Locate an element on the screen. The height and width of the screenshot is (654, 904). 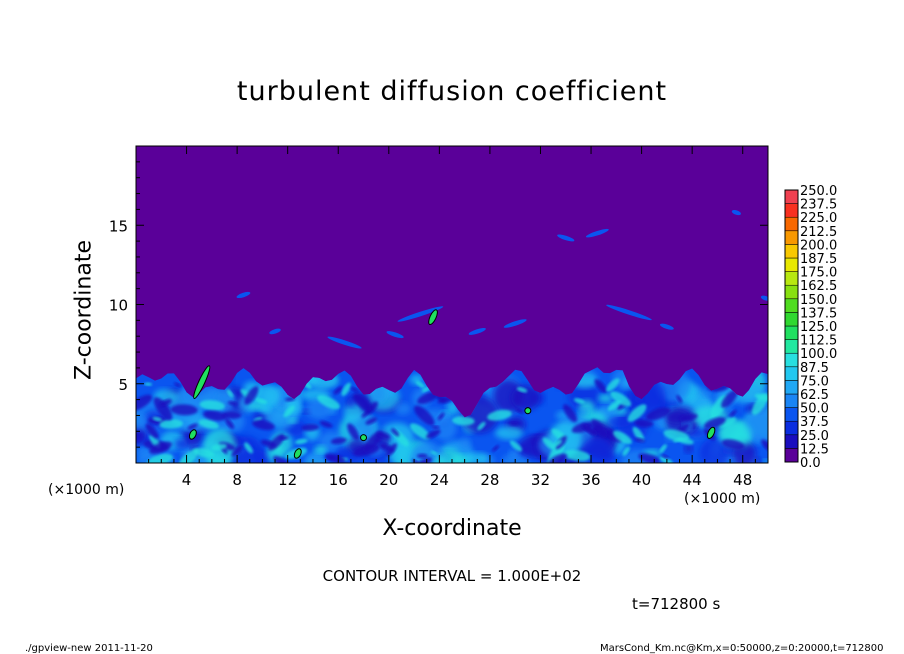
colorbar-label: 150.0 is located at coordinates (818, 300).